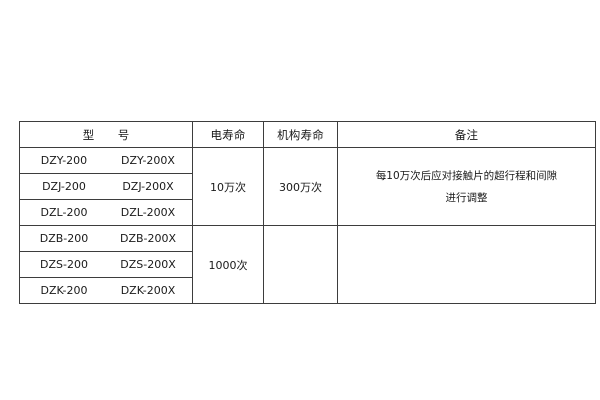  Describe the element at coordinates (109, 134) in the screenshot. I see `column-header-model-label: 型 号` at that location.